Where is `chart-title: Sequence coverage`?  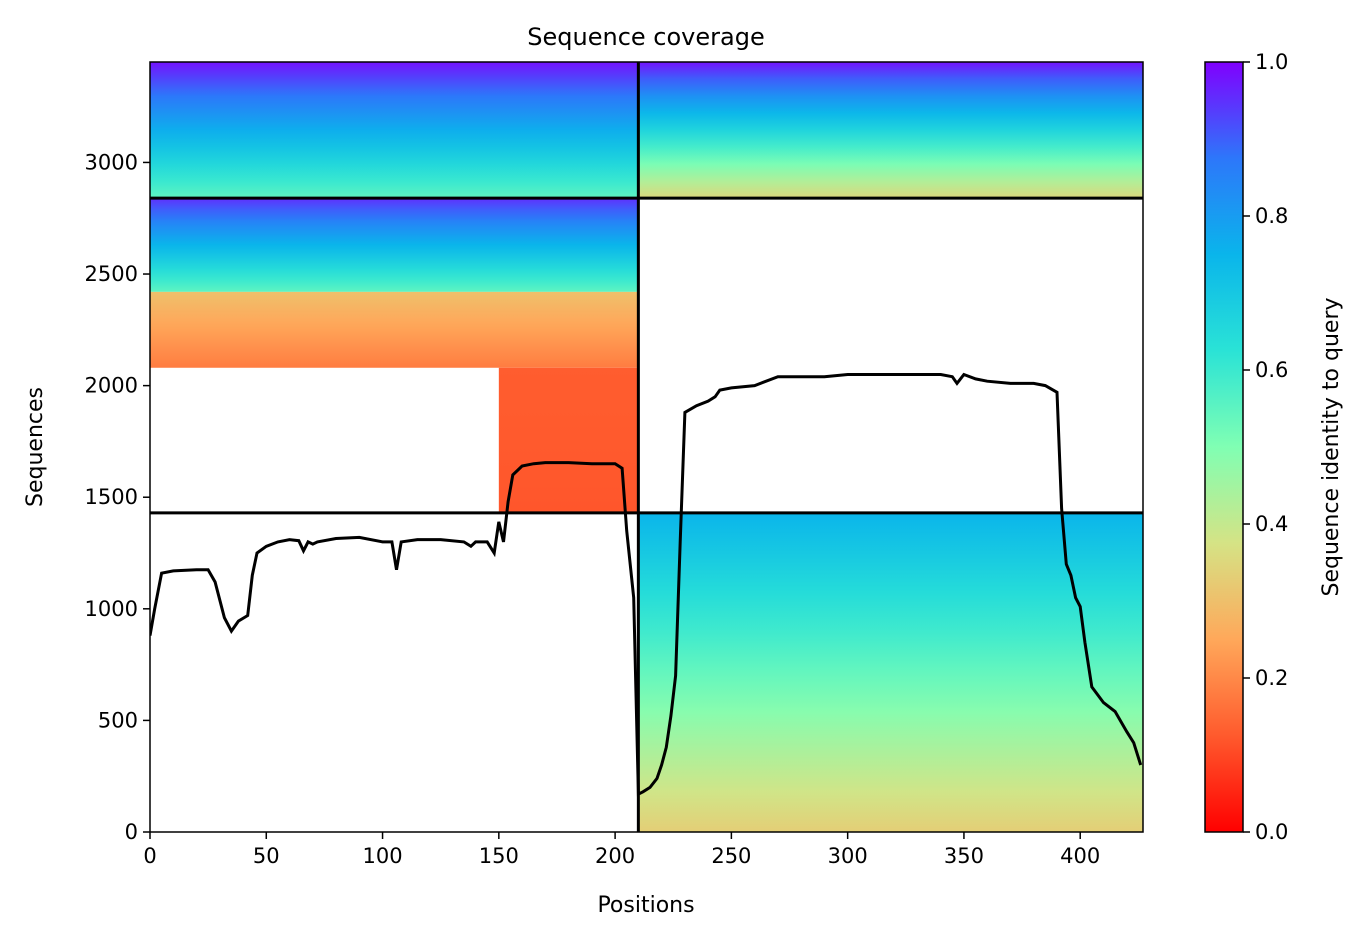
chart-title: Sequence coverage is located at coordinates (645, 37).